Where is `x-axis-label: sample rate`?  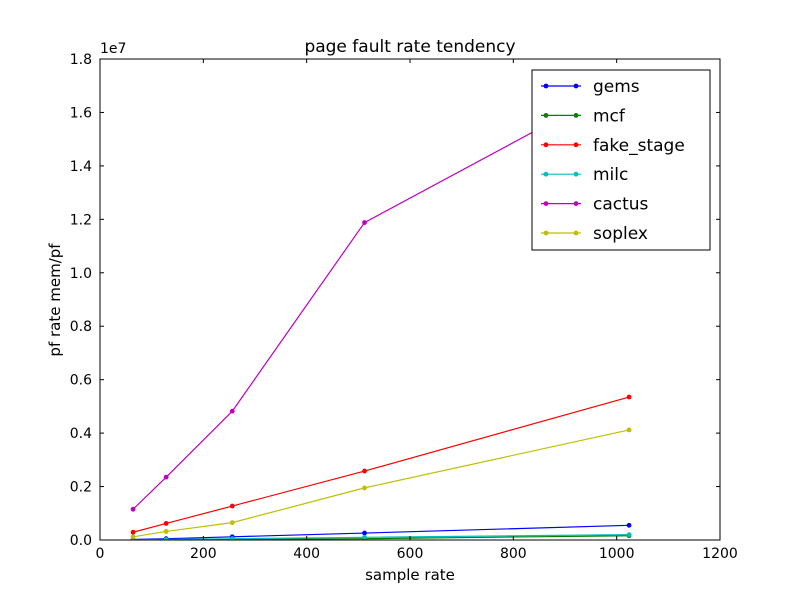
x-axis-label: sample rate is located at coordinates (410, 575).